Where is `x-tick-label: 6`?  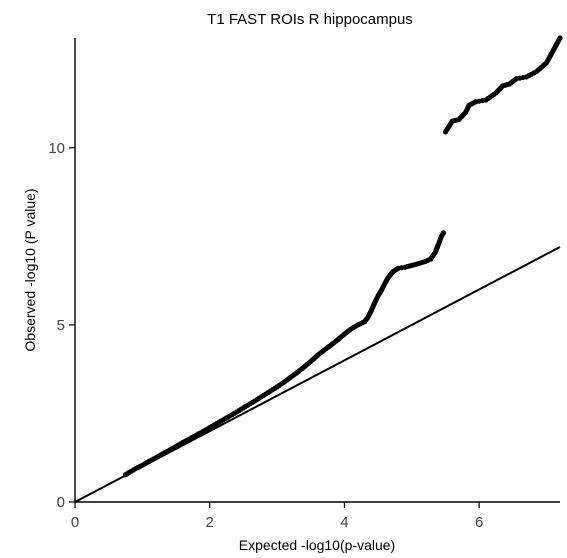 x-tick-label: 6 is located at coordinates (479, 522).